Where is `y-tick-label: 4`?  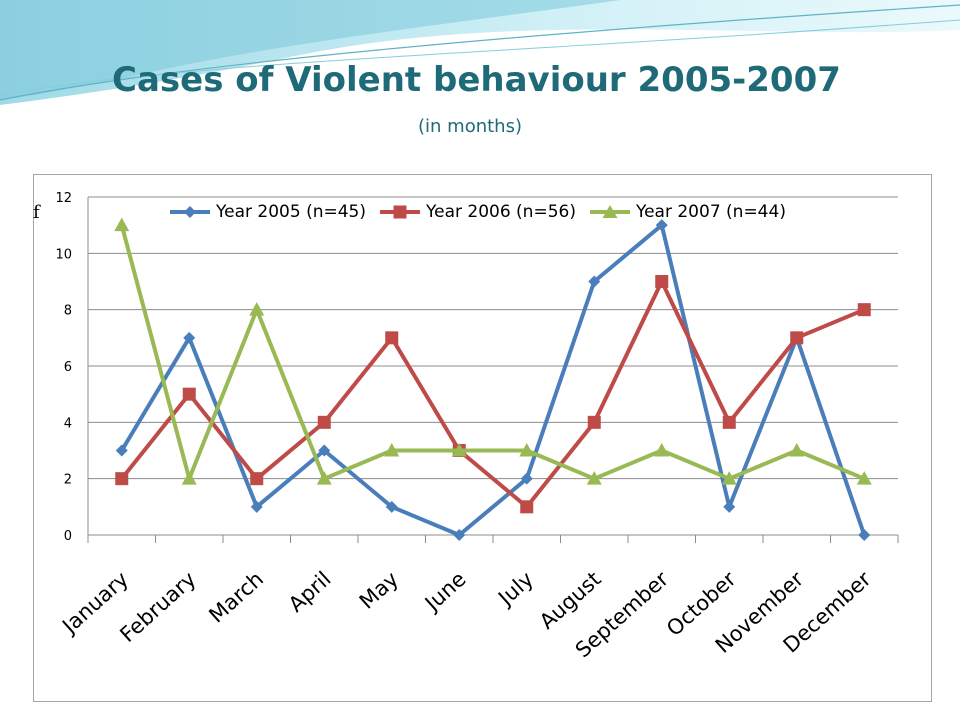
y-tick-label: 4 is located at coordinates (68, 423).